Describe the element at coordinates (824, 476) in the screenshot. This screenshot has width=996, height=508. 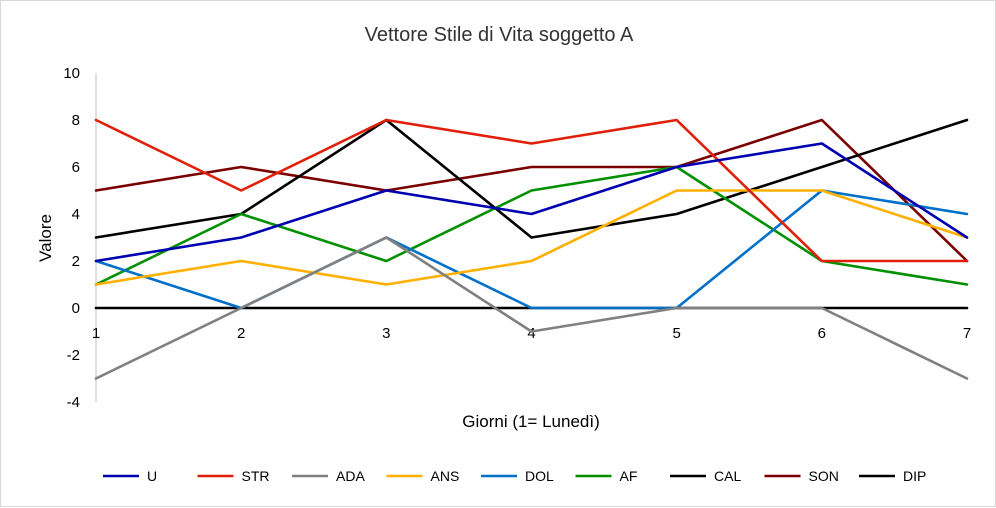
I see `legend-label-son: SON` at that location.